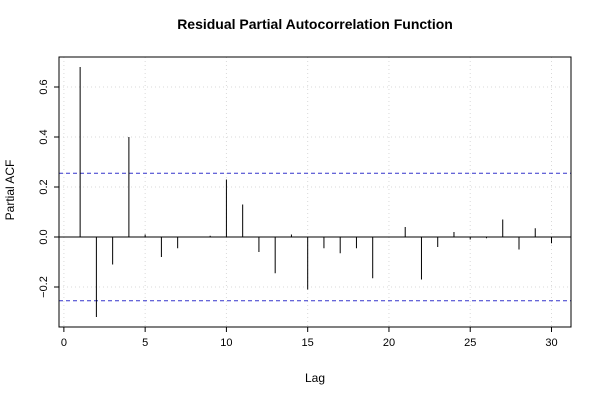  What do you see at coordinates (44, 86) in the screenshot?
I see `y-tick-label: 0.6` at bounding box center [44, 86].